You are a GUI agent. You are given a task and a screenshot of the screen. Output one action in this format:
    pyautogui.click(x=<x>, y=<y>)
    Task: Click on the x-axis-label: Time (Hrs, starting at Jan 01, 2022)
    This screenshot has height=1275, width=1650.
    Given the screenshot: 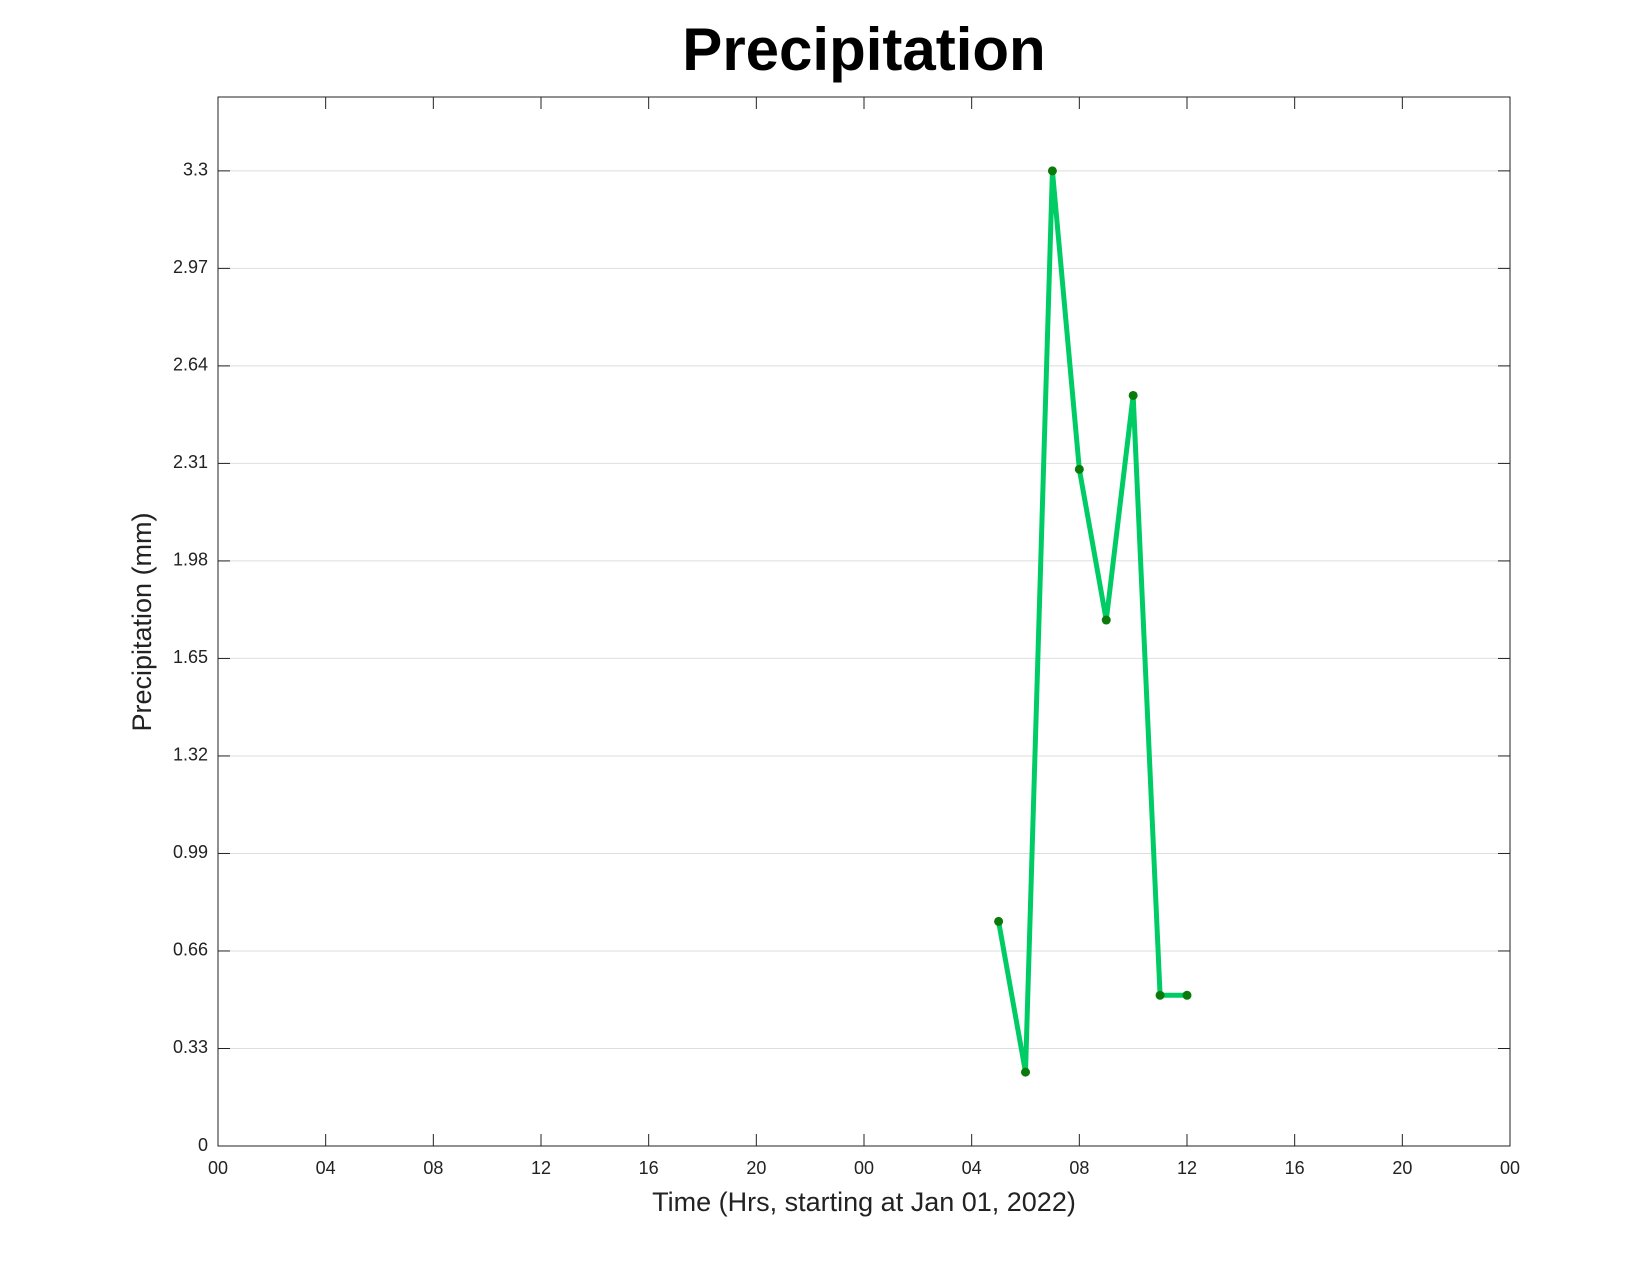 What is the action you would take?
    pyautogui.click(x=864, y=1202)
    